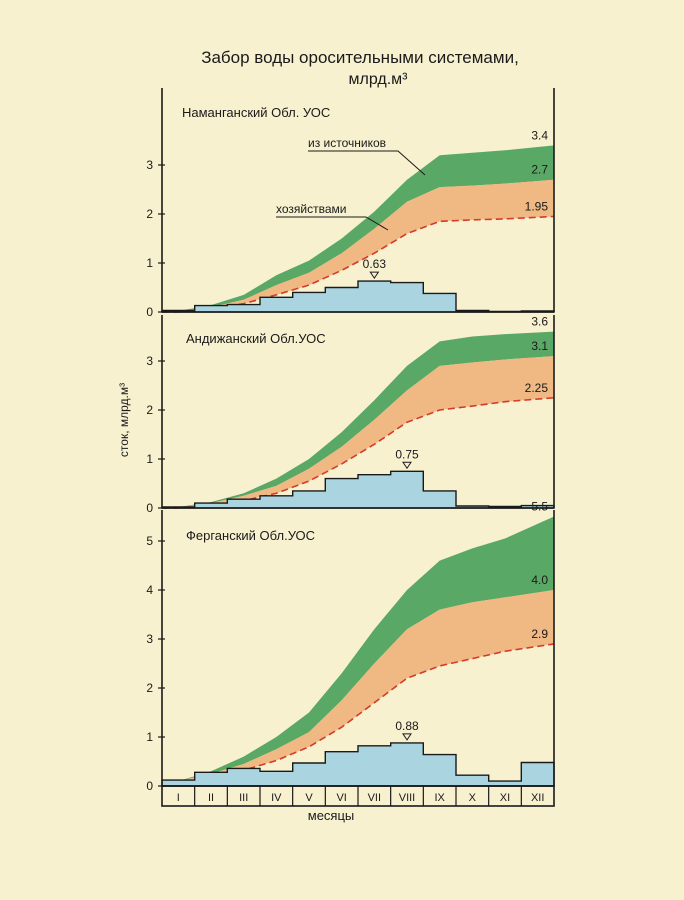 This screenshot has height=900, width=684. What do you see at coordinates (537, 388) in the screenshot?
I see `end-label-red: 2.25` at bounding box center [537, 388].